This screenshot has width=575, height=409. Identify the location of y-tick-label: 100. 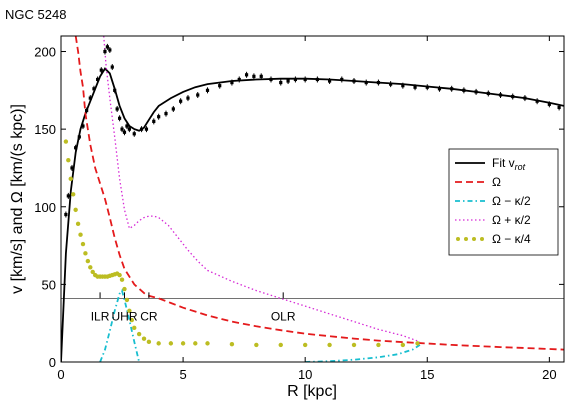
(45, 207).